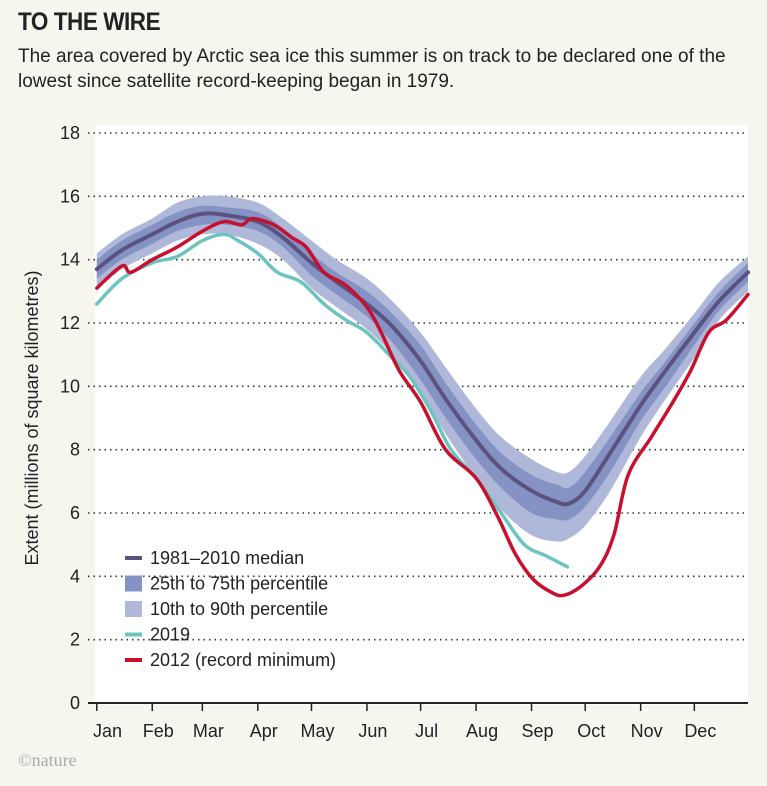 Image resolution: width=767 pixels, height=786 pixels. Describe the element at coordinates (75, 640) in the screenshot. I see `y-tick-label: 2` at that location.